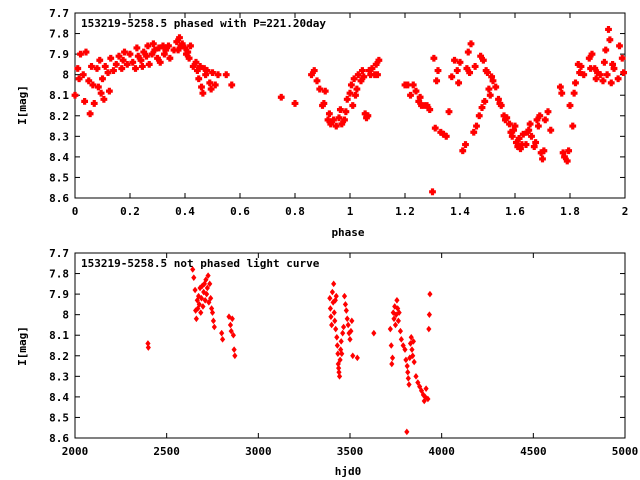 The image size is (640, 480). What do you see at coordinates (59, 294) in the screenshot?
I see `y-tick-label: 7.9` at bounding box center [59, 294].